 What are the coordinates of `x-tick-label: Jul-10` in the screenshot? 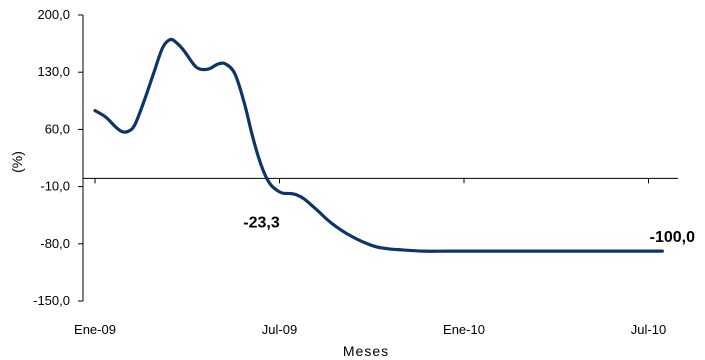 It's located at (648, 329).